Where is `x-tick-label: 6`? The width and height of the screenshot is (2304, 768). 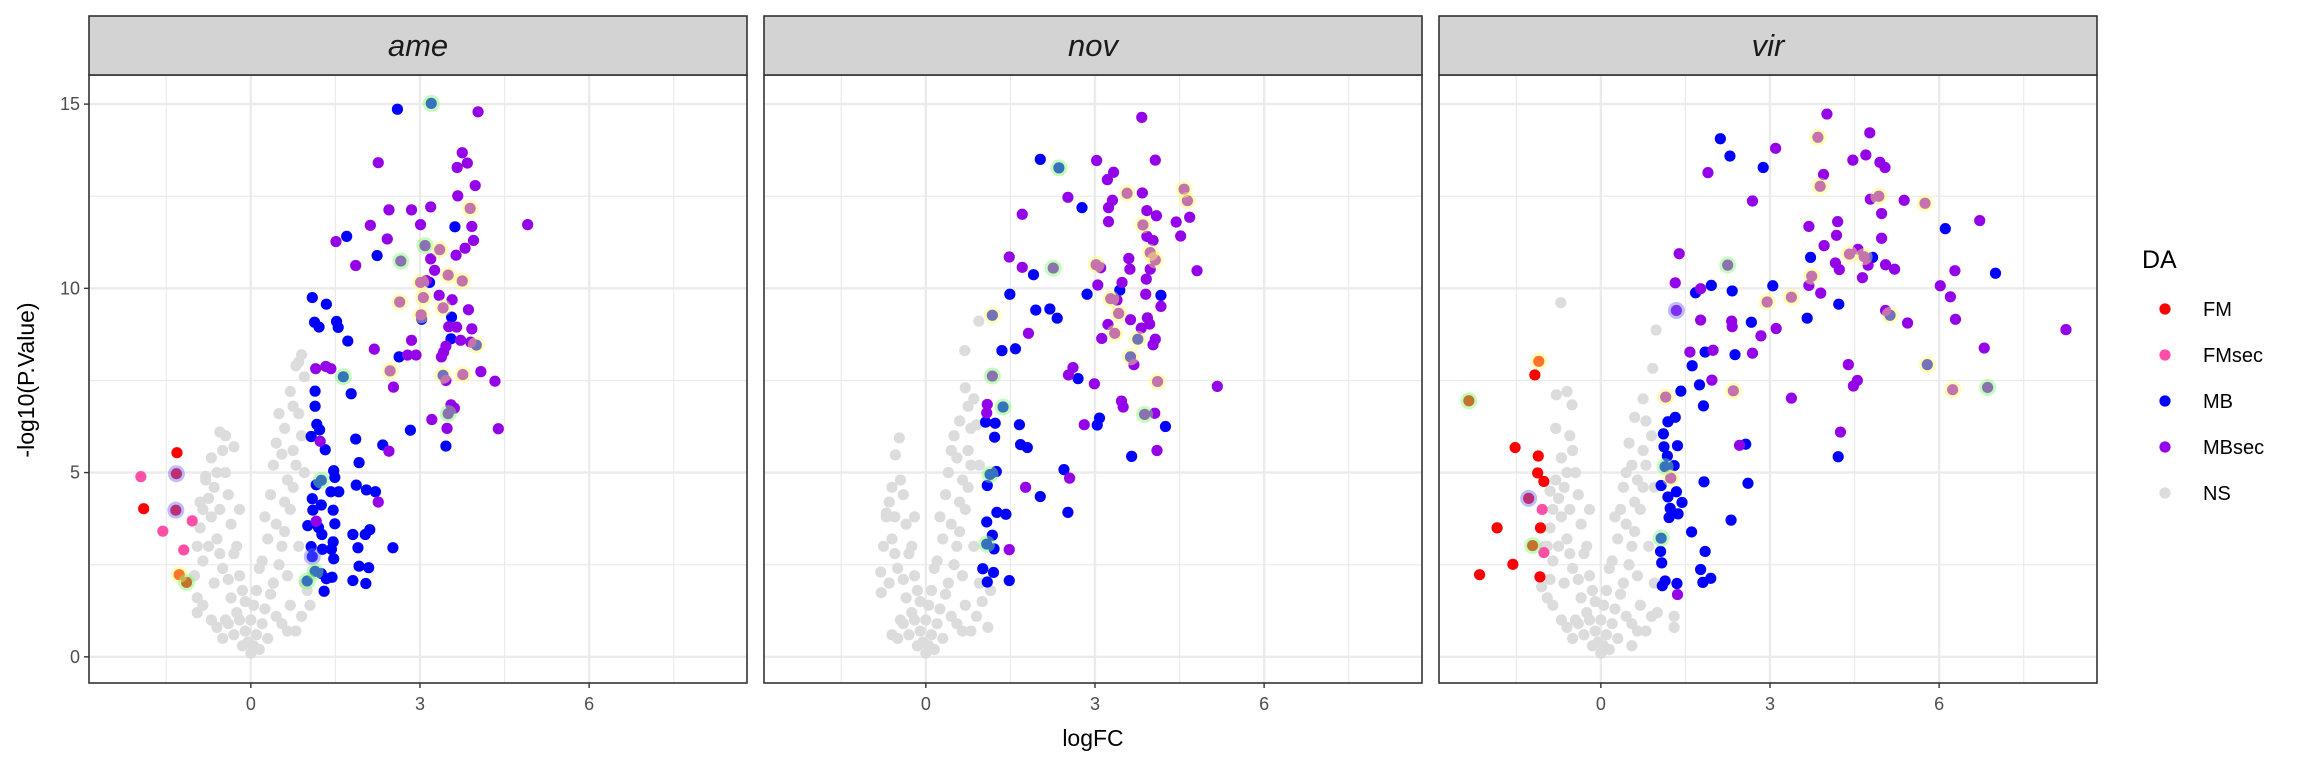
x-tick-label: 6 is located at coordinates (1939, 704).